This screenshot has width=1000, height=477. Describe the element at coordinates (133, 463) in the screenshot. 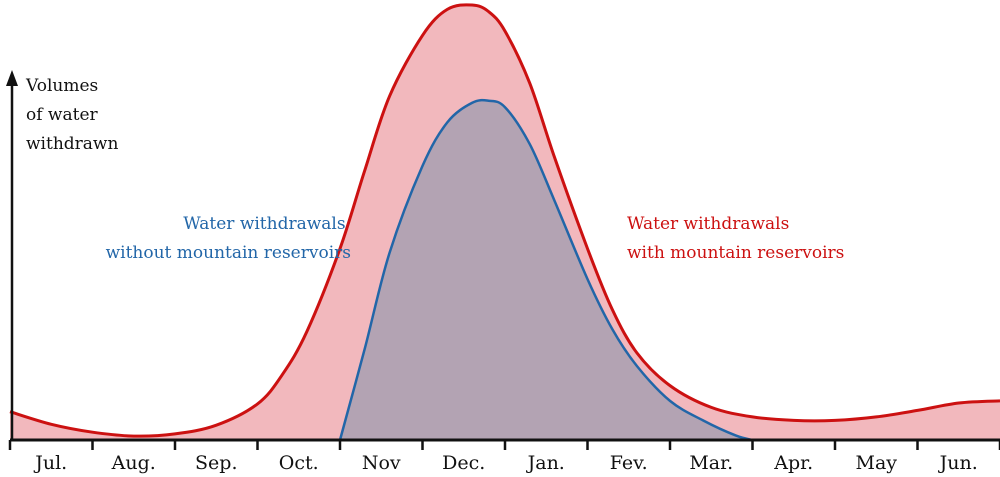

I see `x-tick-label: Aug.` at that location.